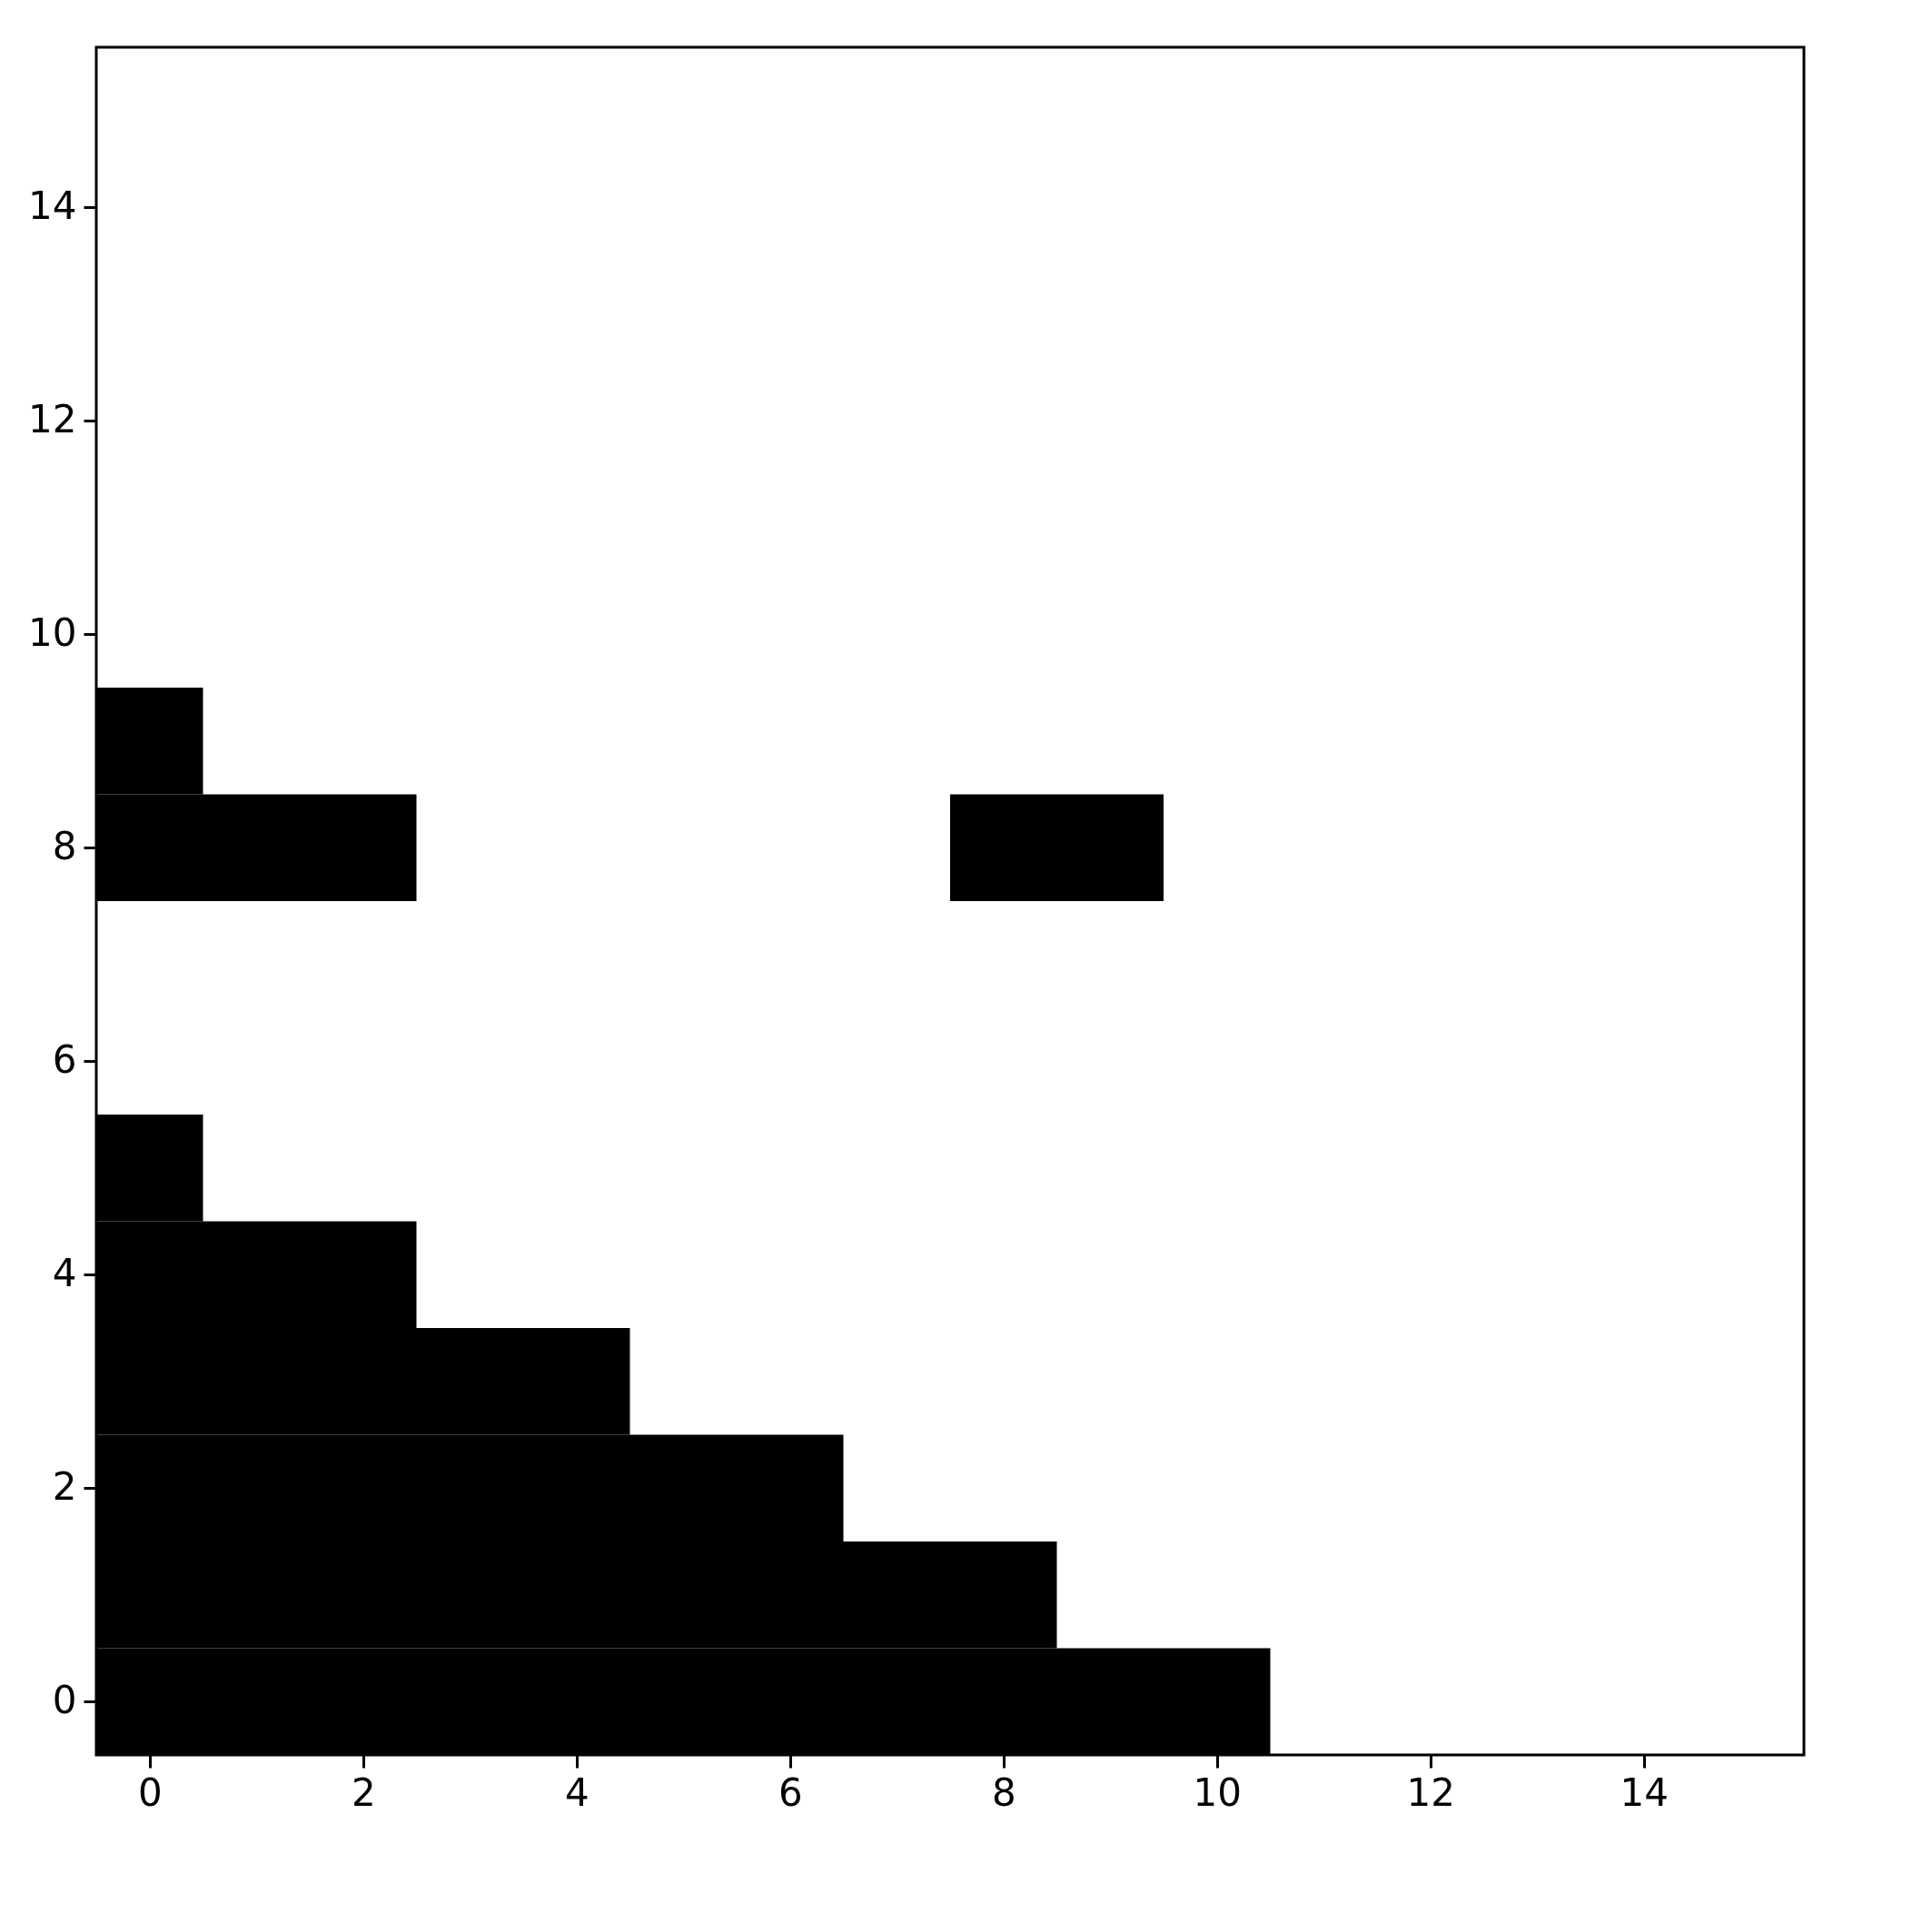 Image resolution: width=1932 pixels, height=1913 pixels. Describe the element at coordinates (64, 1487) in the screenshot. I see `y-tick-label: 2` at that location.